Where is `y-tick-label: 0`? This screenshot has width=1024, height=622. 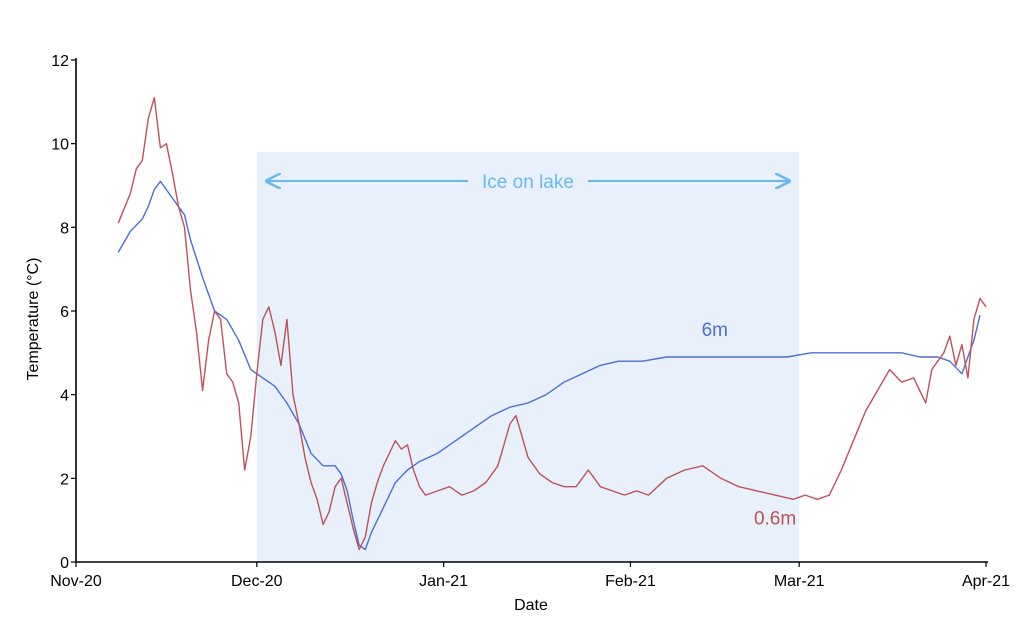 y-tick-label: 0 is located at coordinates (64, 563).